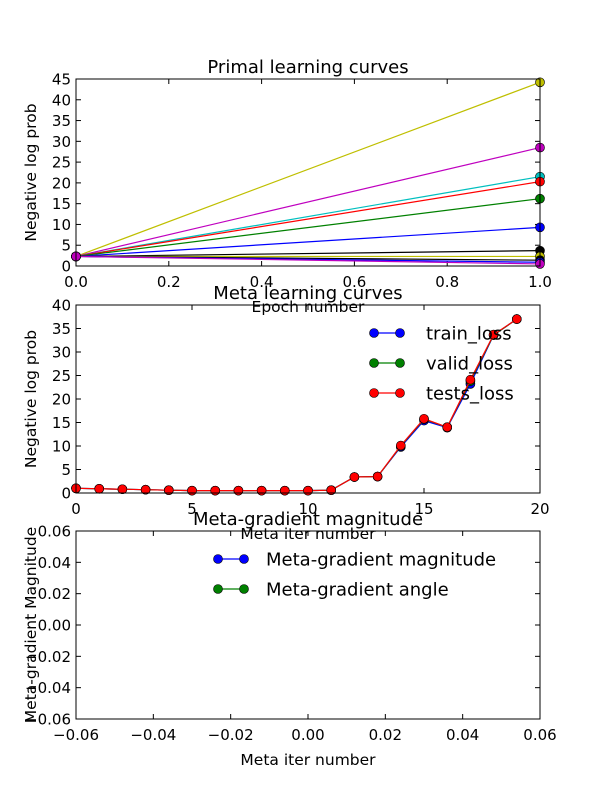 Image resolution: width=600 pixels, height=800 pixels. Describe the element at coordinates (307, 735) in the screenshot. I see `x-tick-label: 0.00` at that location.